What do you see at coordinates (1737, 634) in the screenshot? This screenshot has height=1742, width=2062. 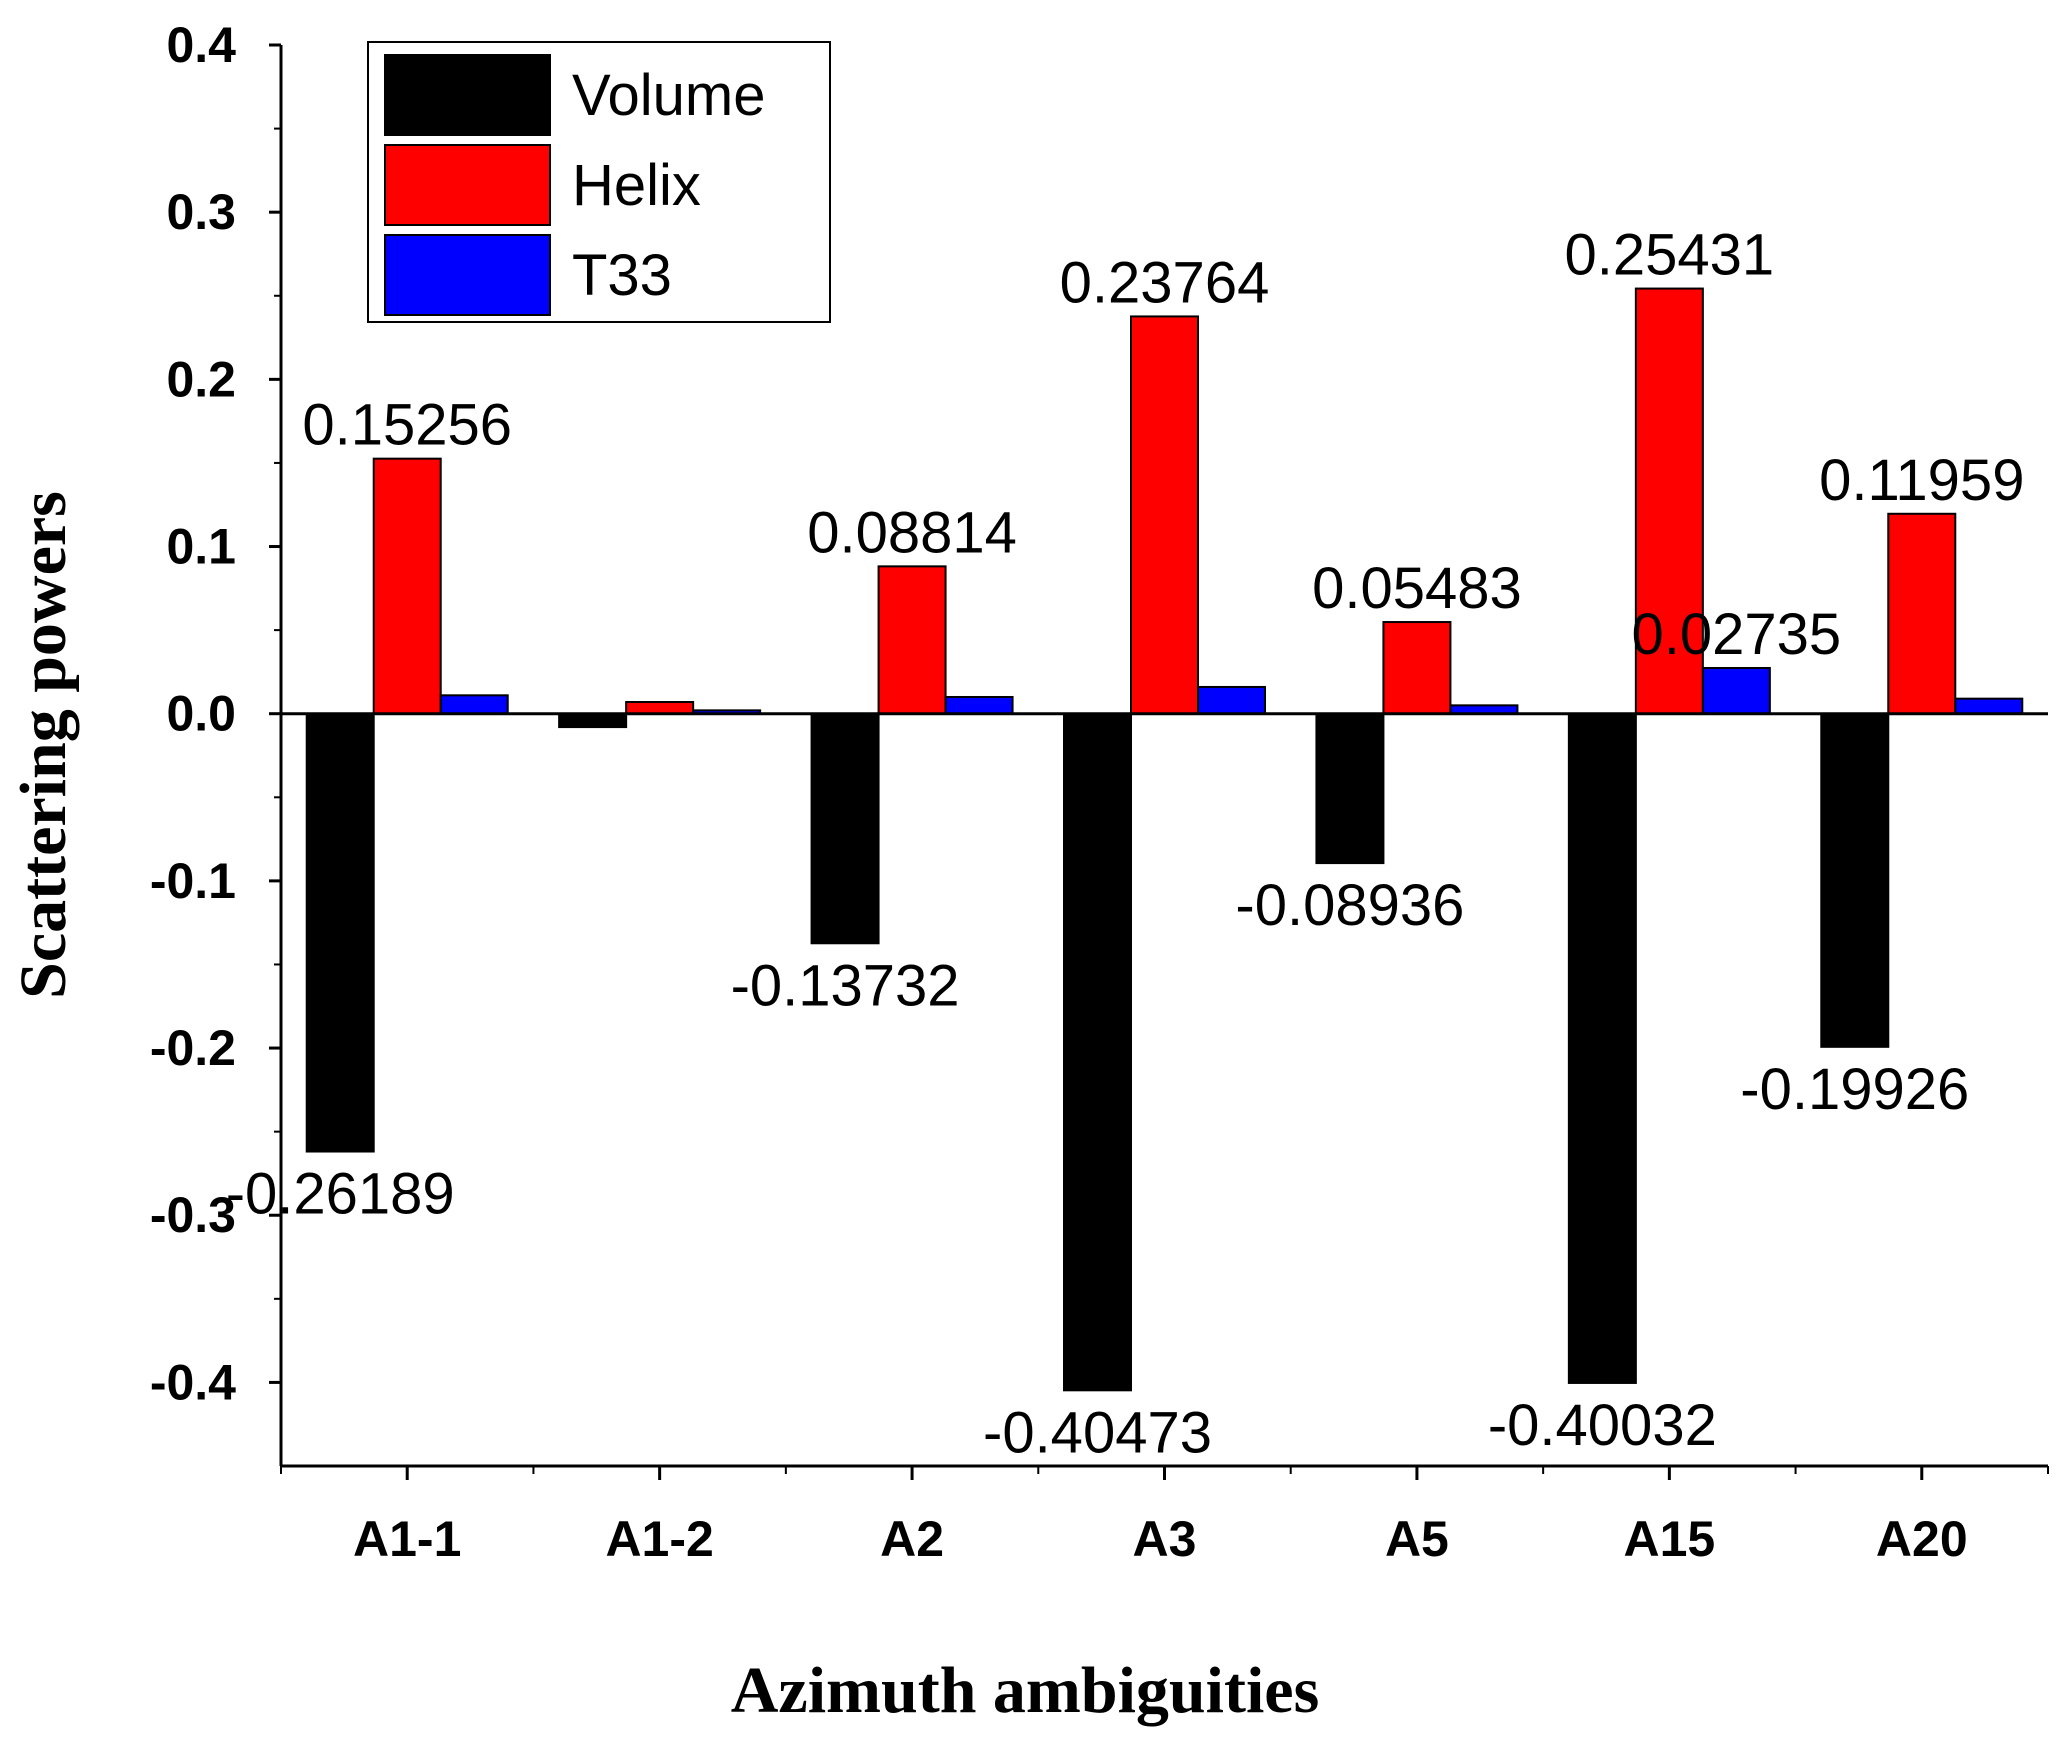 I see `data-label-t33-a15: 0.02735` at bounding box center [1737, 634].